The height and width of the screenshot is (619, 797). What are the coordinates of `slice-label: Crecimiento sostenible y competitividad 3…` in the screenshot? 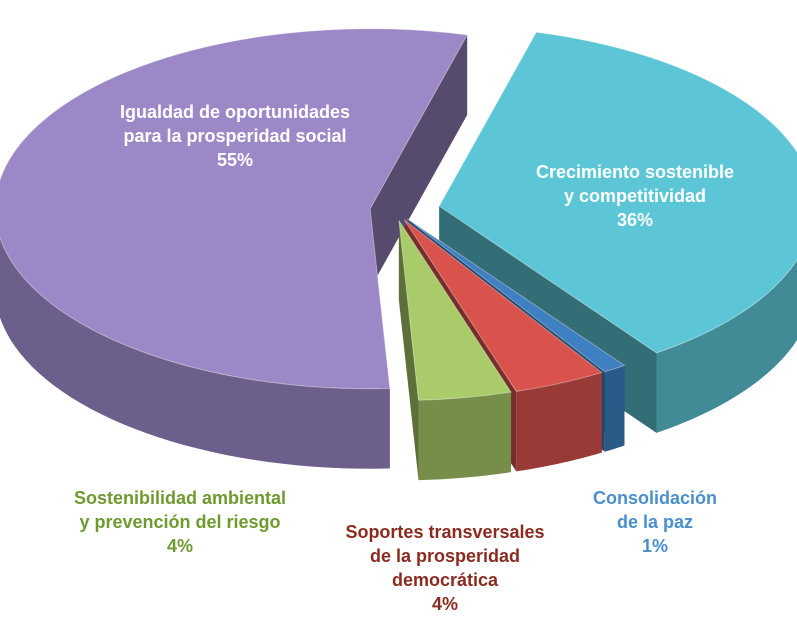 It's located at (635, 196).